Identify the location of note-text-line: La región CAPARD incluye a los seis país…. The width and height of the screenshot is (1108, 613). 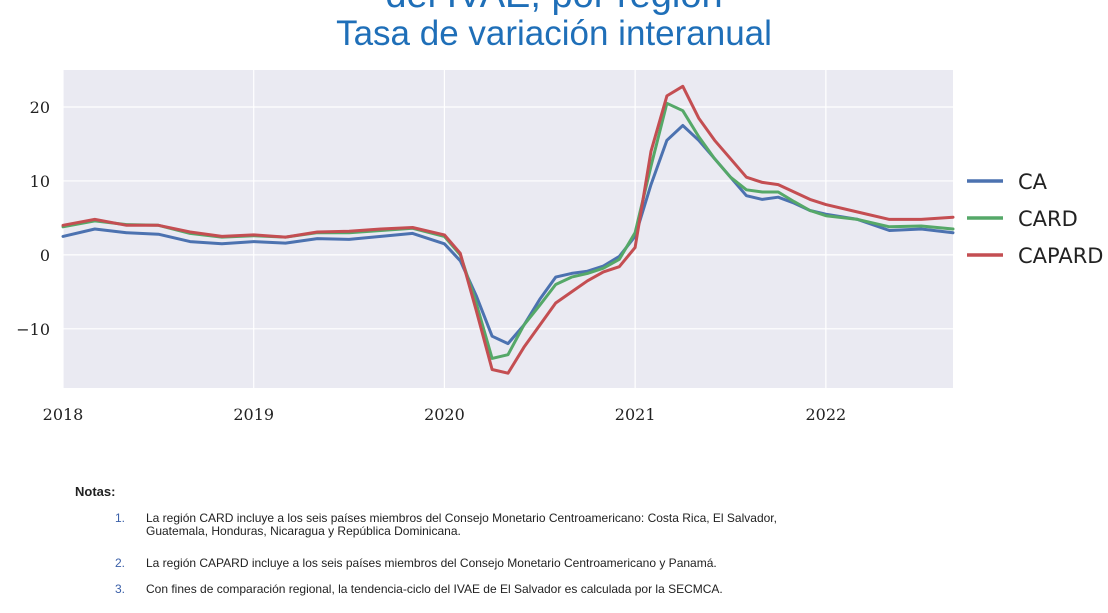
(431, 563).